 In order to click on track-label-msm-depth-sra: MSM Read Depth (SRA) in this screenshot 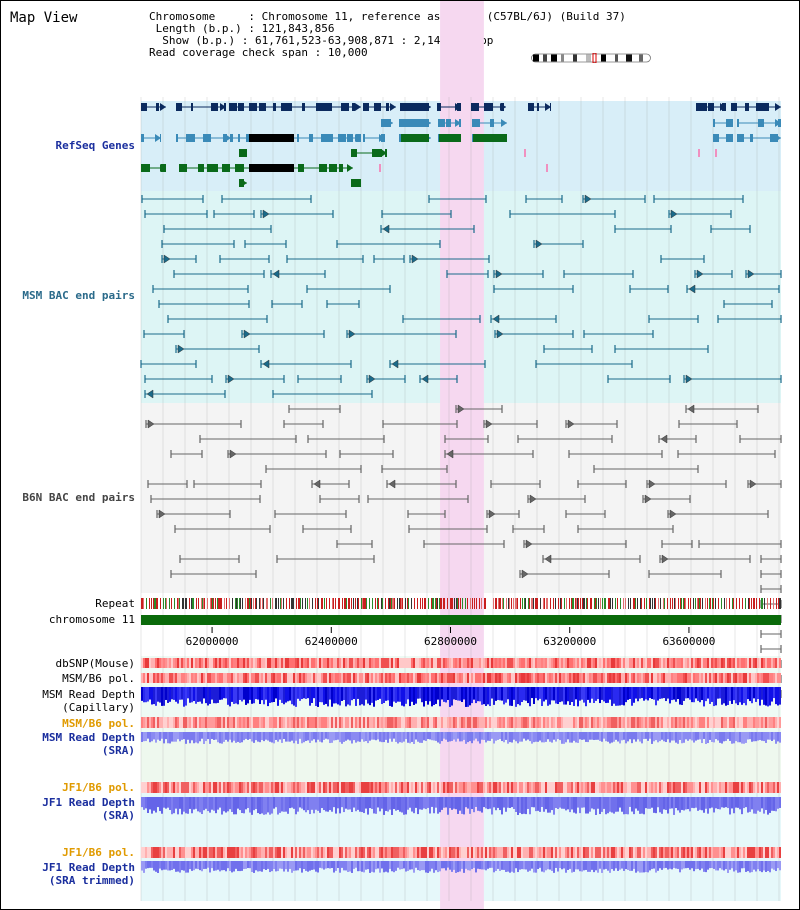, I will do `click(68, 744)`.